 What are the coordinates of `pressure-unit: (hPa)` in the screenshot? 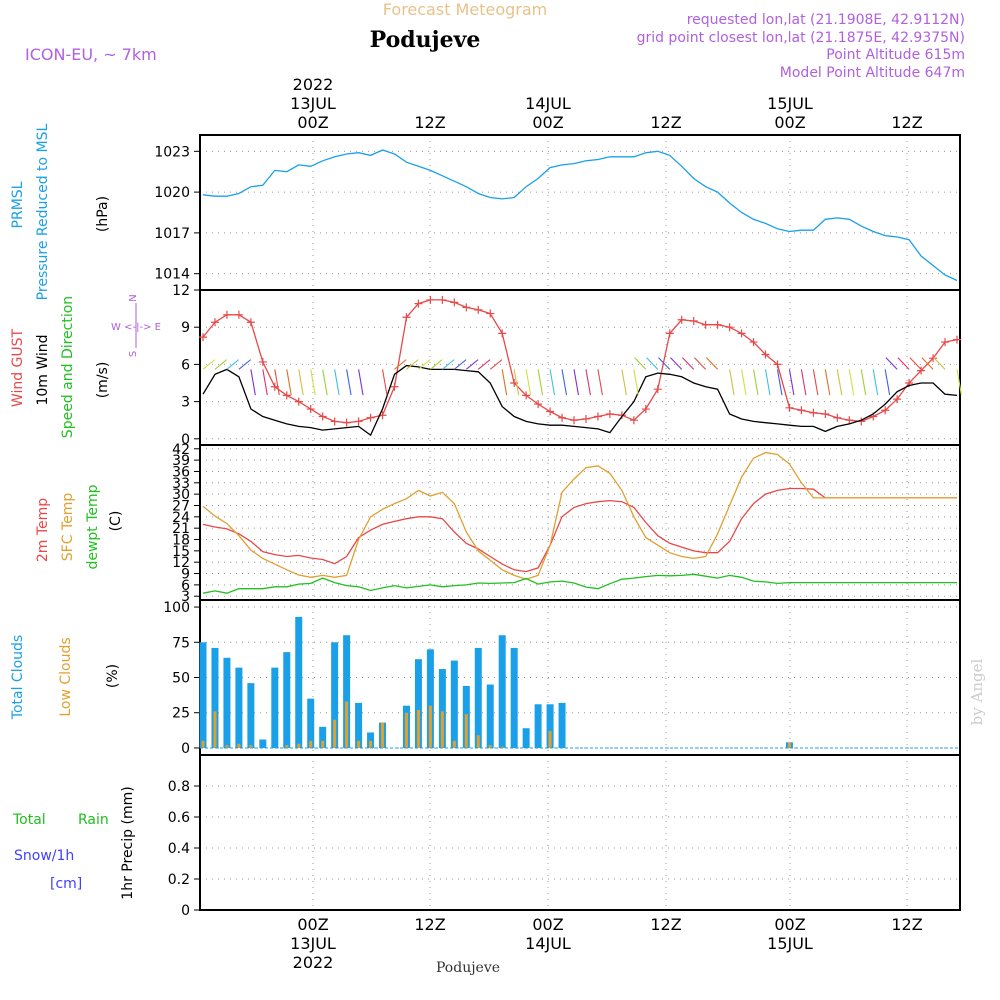 It's located at (103, 214).